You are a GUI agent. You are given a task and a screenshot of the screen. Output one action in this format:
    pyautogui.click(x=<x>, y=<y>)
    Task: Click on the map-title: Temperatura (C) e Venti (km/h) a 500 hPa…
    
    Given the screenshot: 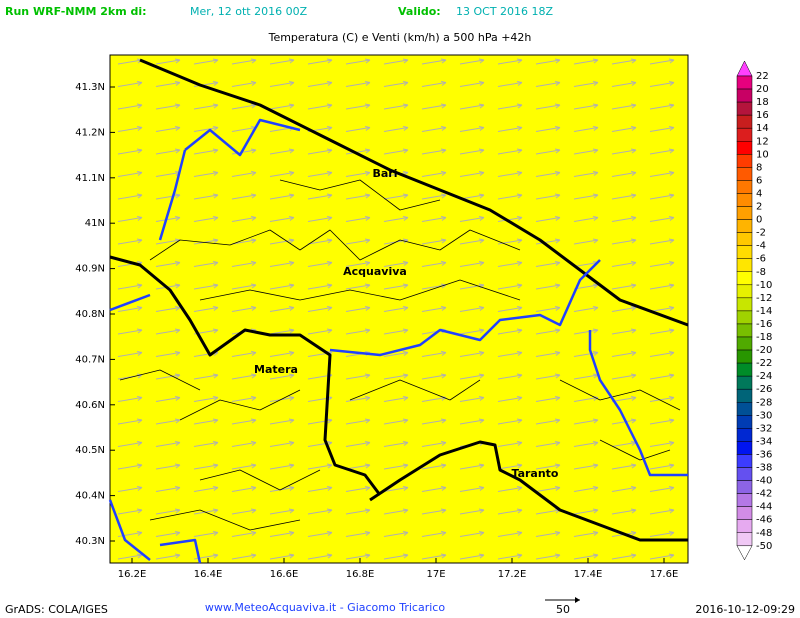 What is the action you would take?
    pyautogui.click(x=400, y=37)
    